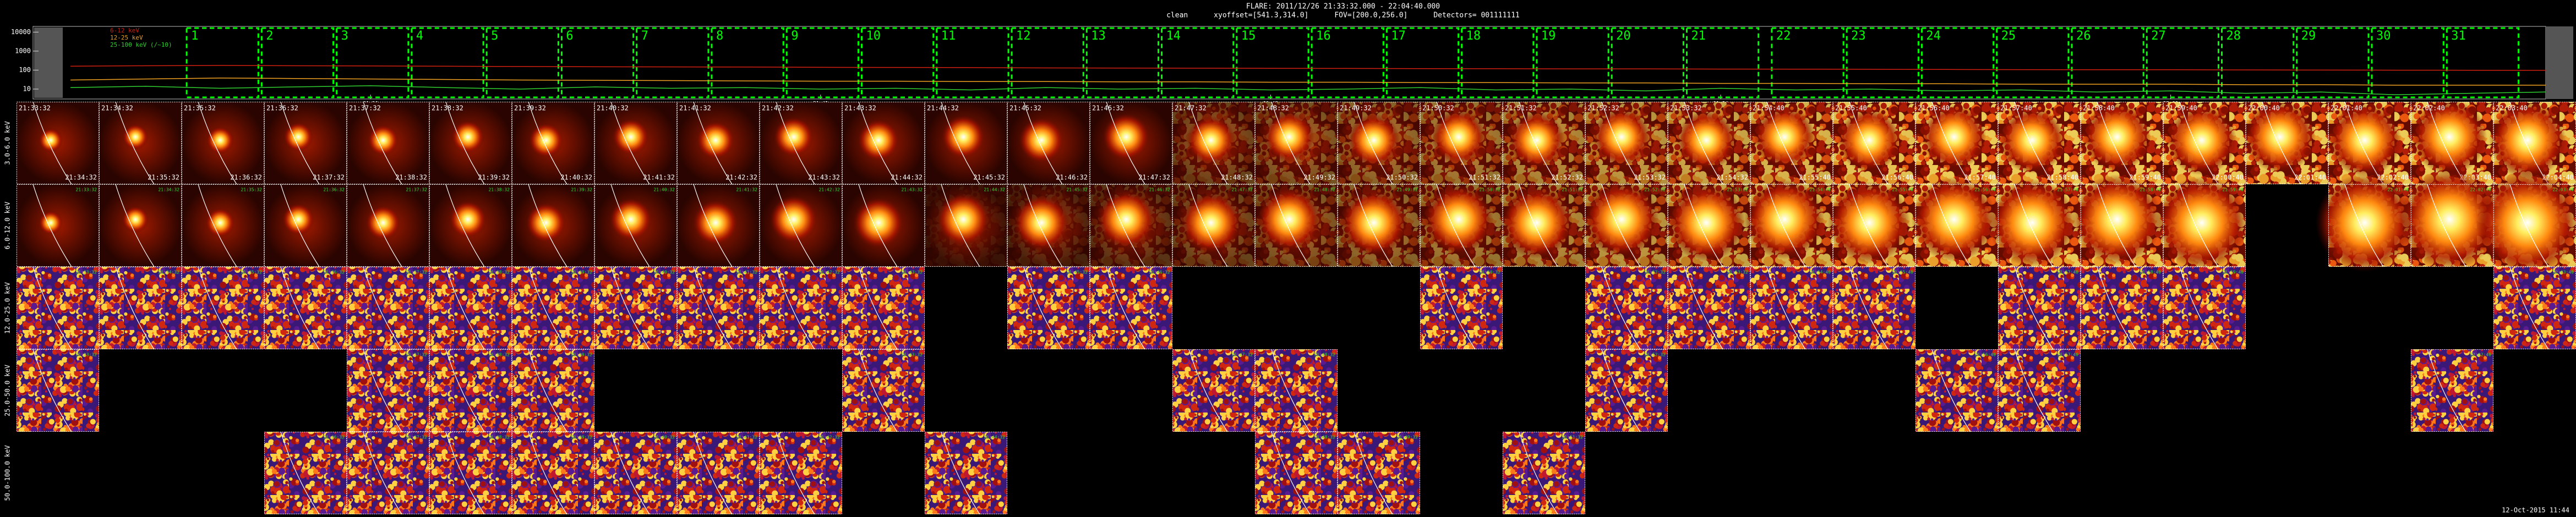  I want to click on tile-end-time: 21:40:32, so click(576, 178).